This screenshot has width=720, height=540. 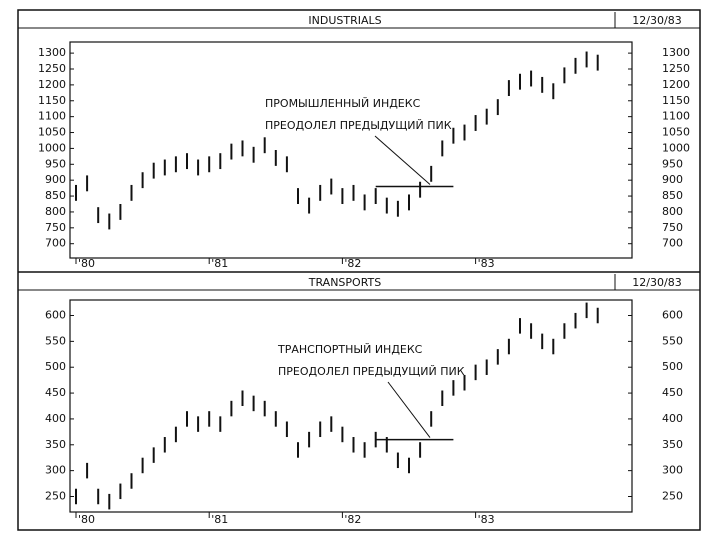 What do you see at coordinates (672, 195) in the screenshot?
I see `y2-tick-label: 850` at bounding box center [672, 195].